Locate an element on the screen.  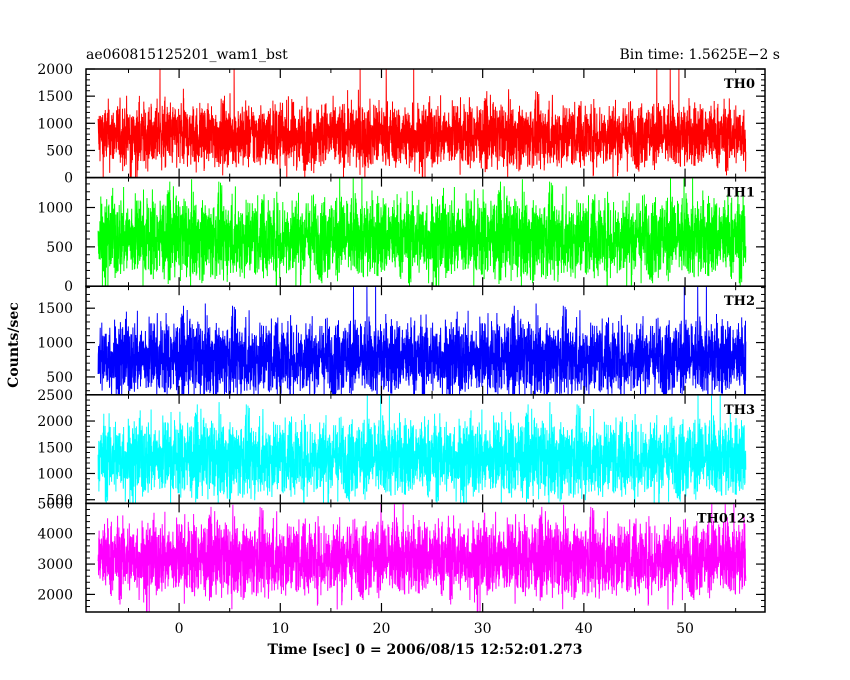
x-tick-label: 40 is located at coordinates (584, 629).